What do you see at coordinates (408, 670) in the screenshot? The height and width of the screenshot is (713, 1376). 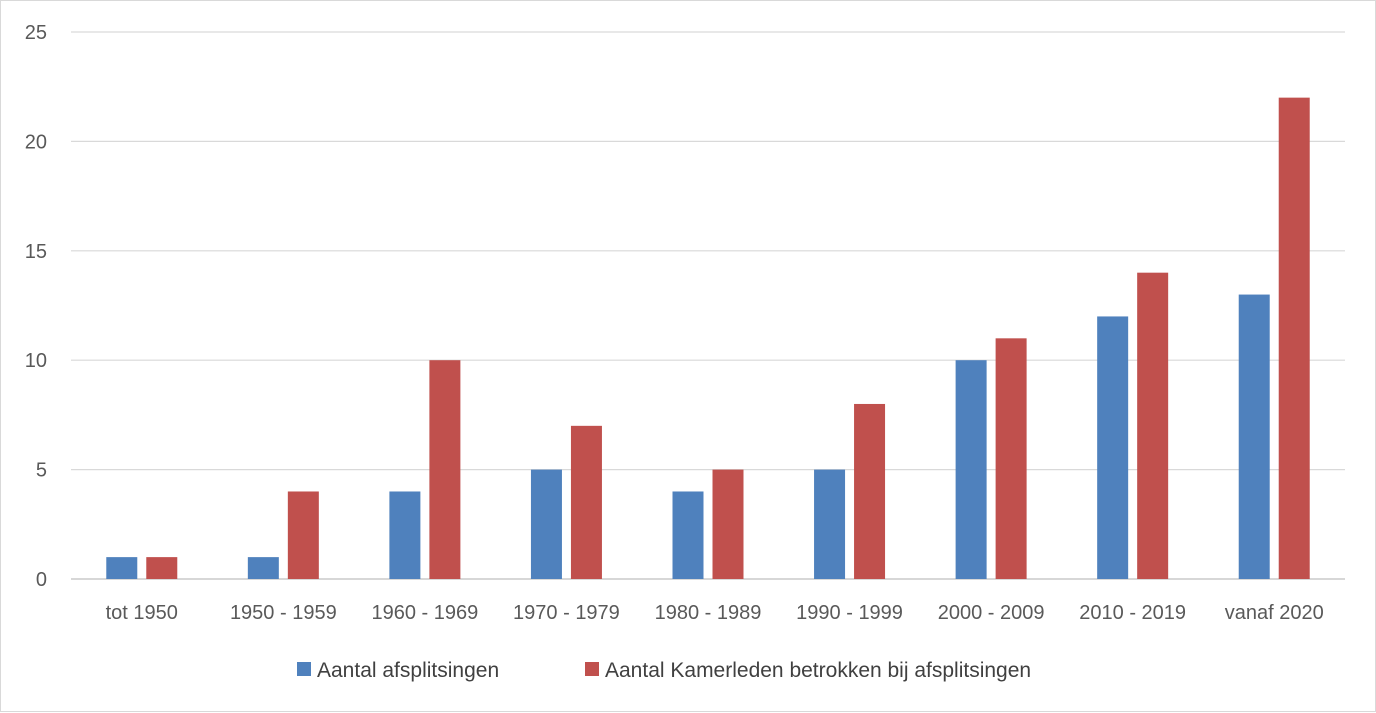 I see `legend-label: Aantal afsplitsingen` at bounding box center [408, 670].